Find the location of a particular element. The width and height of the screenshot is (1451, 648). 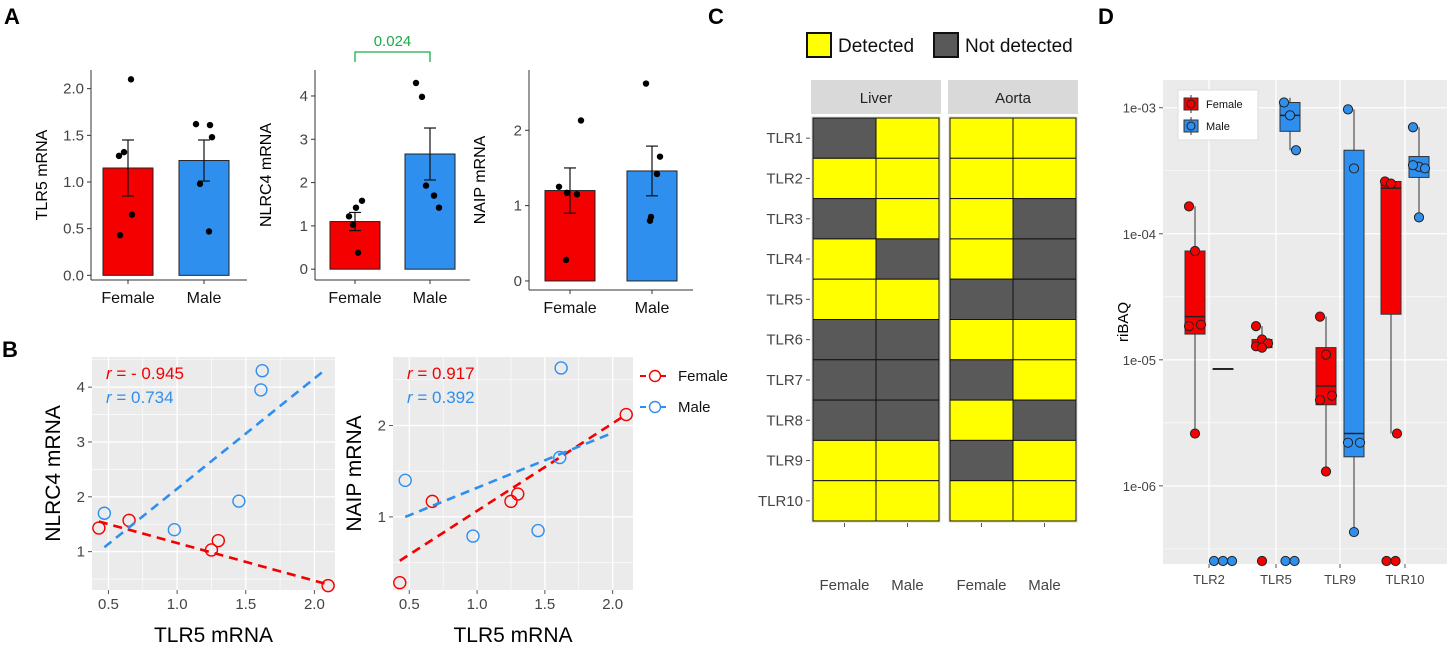

y-tick-label: TLR8 is located at coordinates (784, 420).